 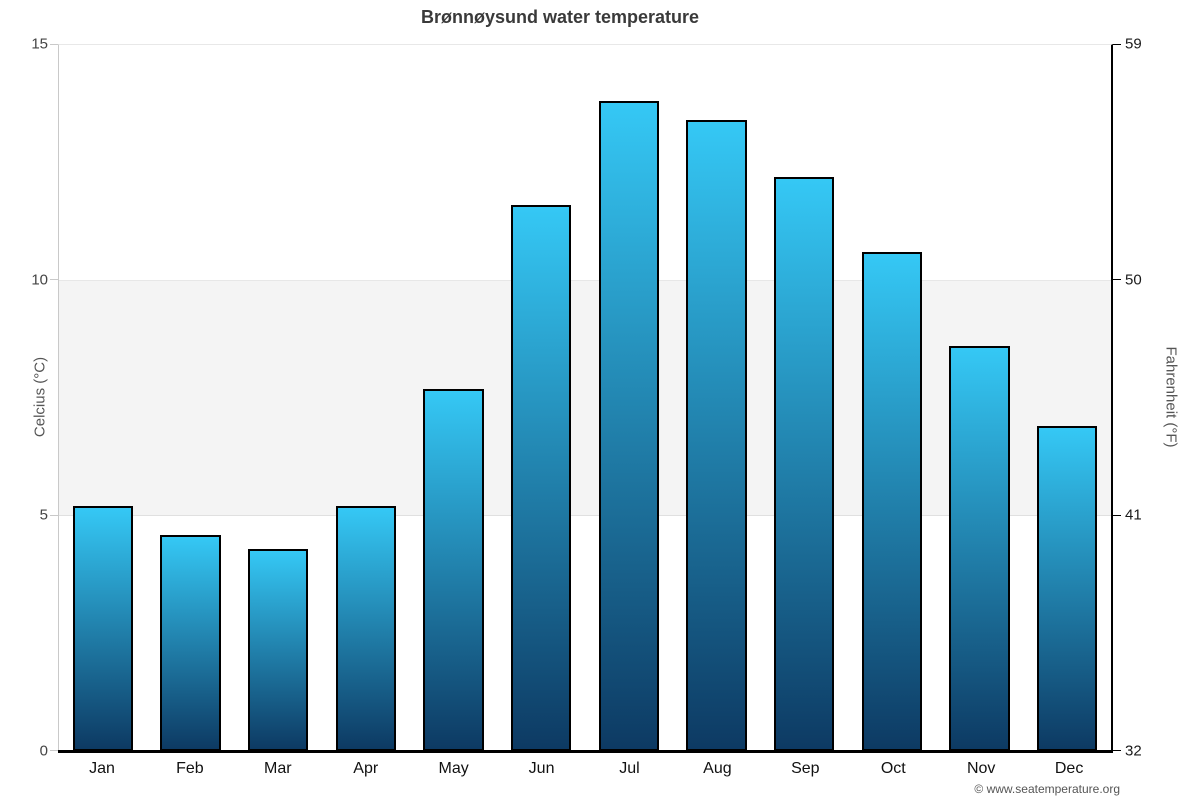 What do you see at coordinates (629, 426) in the screenshot?
I see `bar-jul` at bounding box center [629, 426].